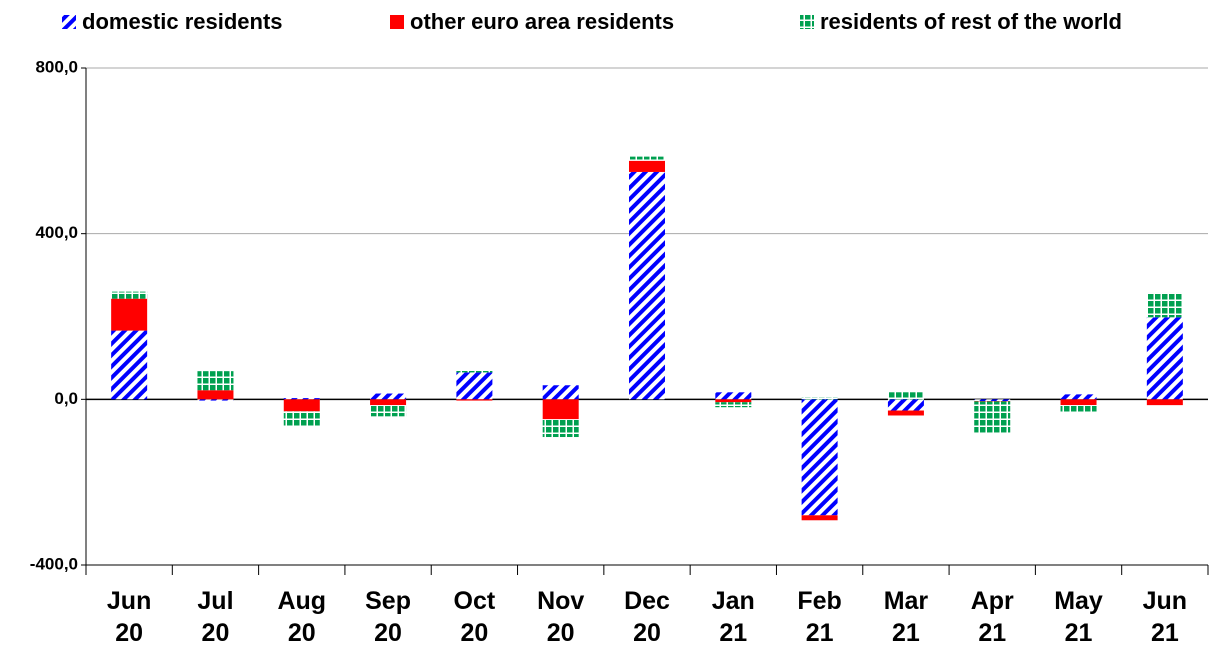 This screenshot has height=654, width=1212. What do you see at coordinates (66, 398) in the screenshot?
I see `y-tick-label: 0,0` at bounding box center [66, 398].